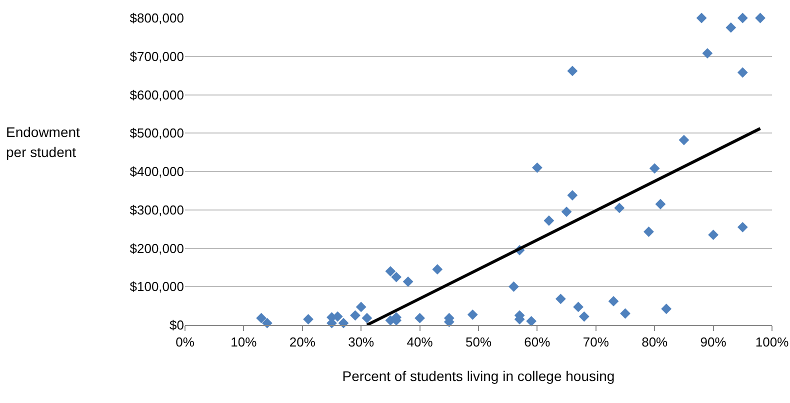 The image size is (790, 403). I want to click on x-axis-title: Percent of students living in college housing, so click(478, 376).